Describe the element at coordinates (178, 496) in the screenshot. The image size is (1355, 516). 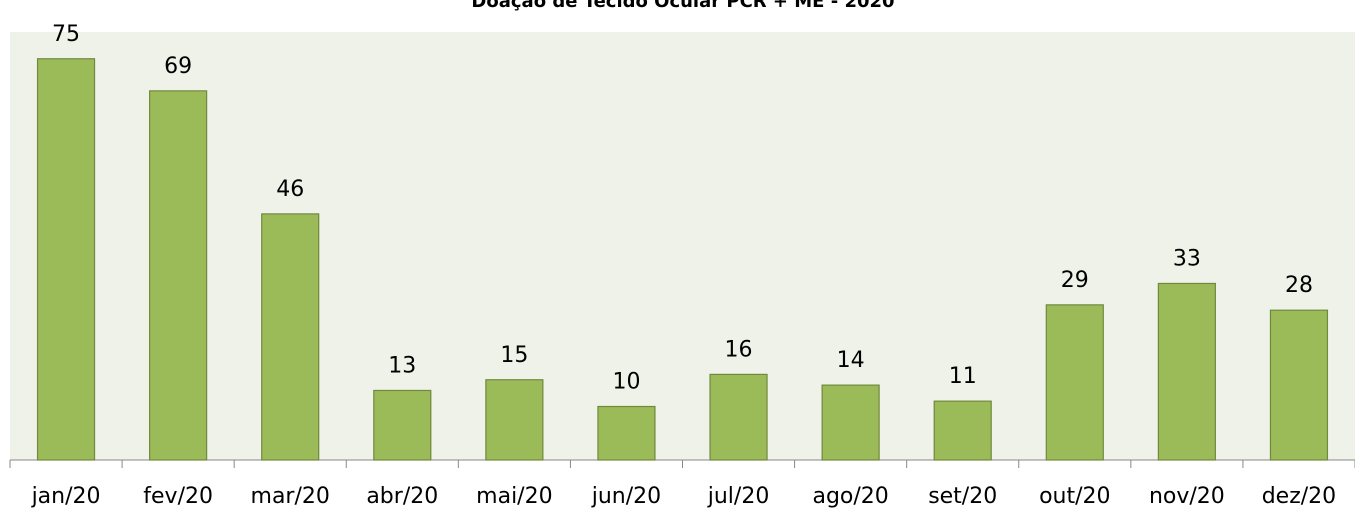
I see `x-tick-label: fev/20` at that location.